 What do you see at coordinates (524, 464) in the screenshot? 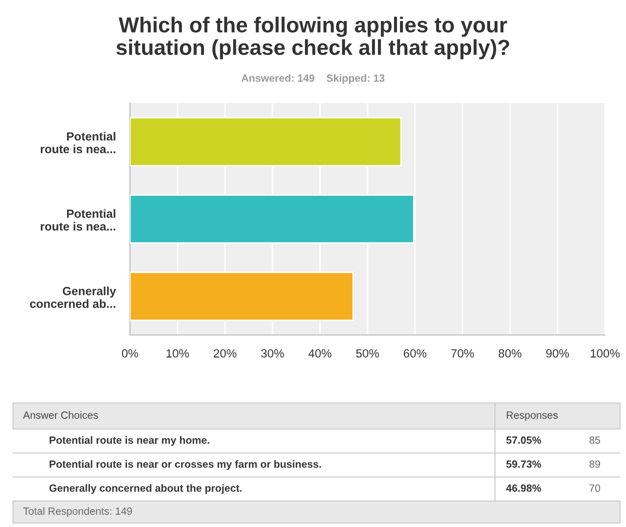
I see `text: 59.73%` at bounding box center [524, 464].